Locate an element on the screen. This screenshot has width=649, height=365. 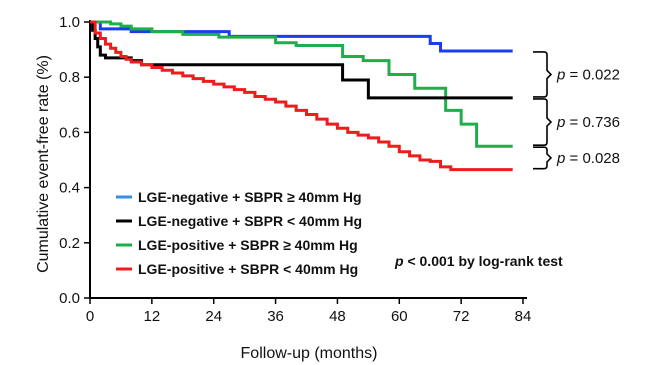
x-tick-label: 48 is located at coordinates (337, 316).